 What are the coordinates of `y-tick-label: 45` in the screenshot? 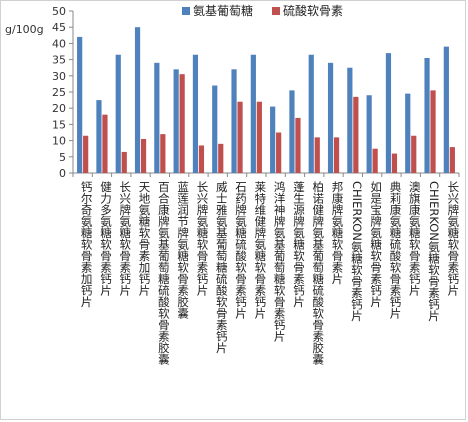 It's located at (59, 27).